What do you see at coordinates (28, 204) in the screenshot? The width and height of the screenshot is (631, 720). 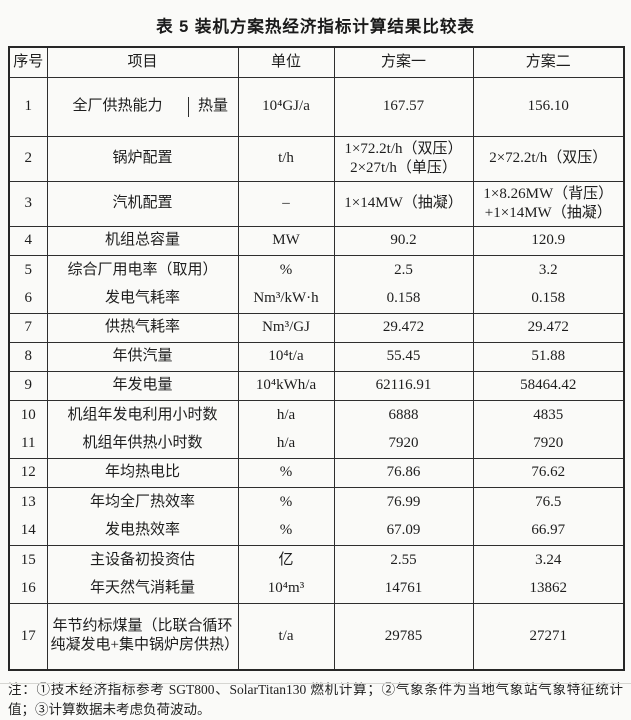 I see `row-no-cell: 3` at bounding box center [28, 204].